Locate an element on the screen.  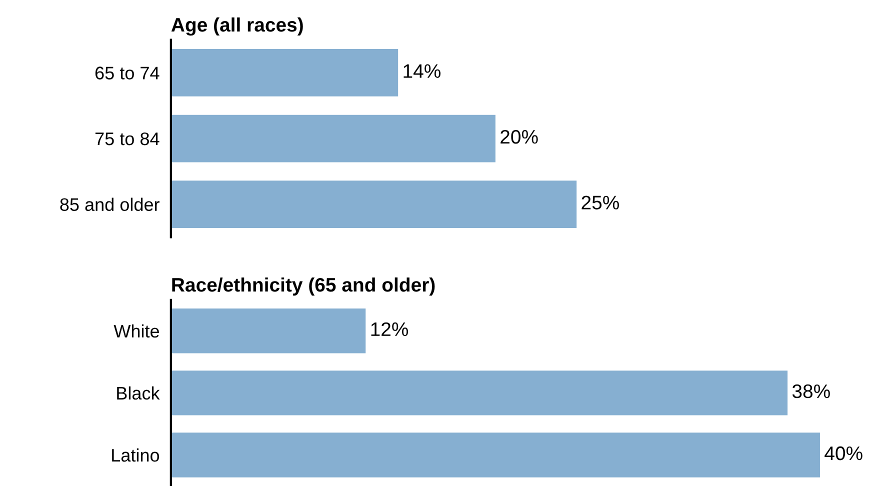
y-tick-label: 65 to 74 is located at coordinates (127, 73).